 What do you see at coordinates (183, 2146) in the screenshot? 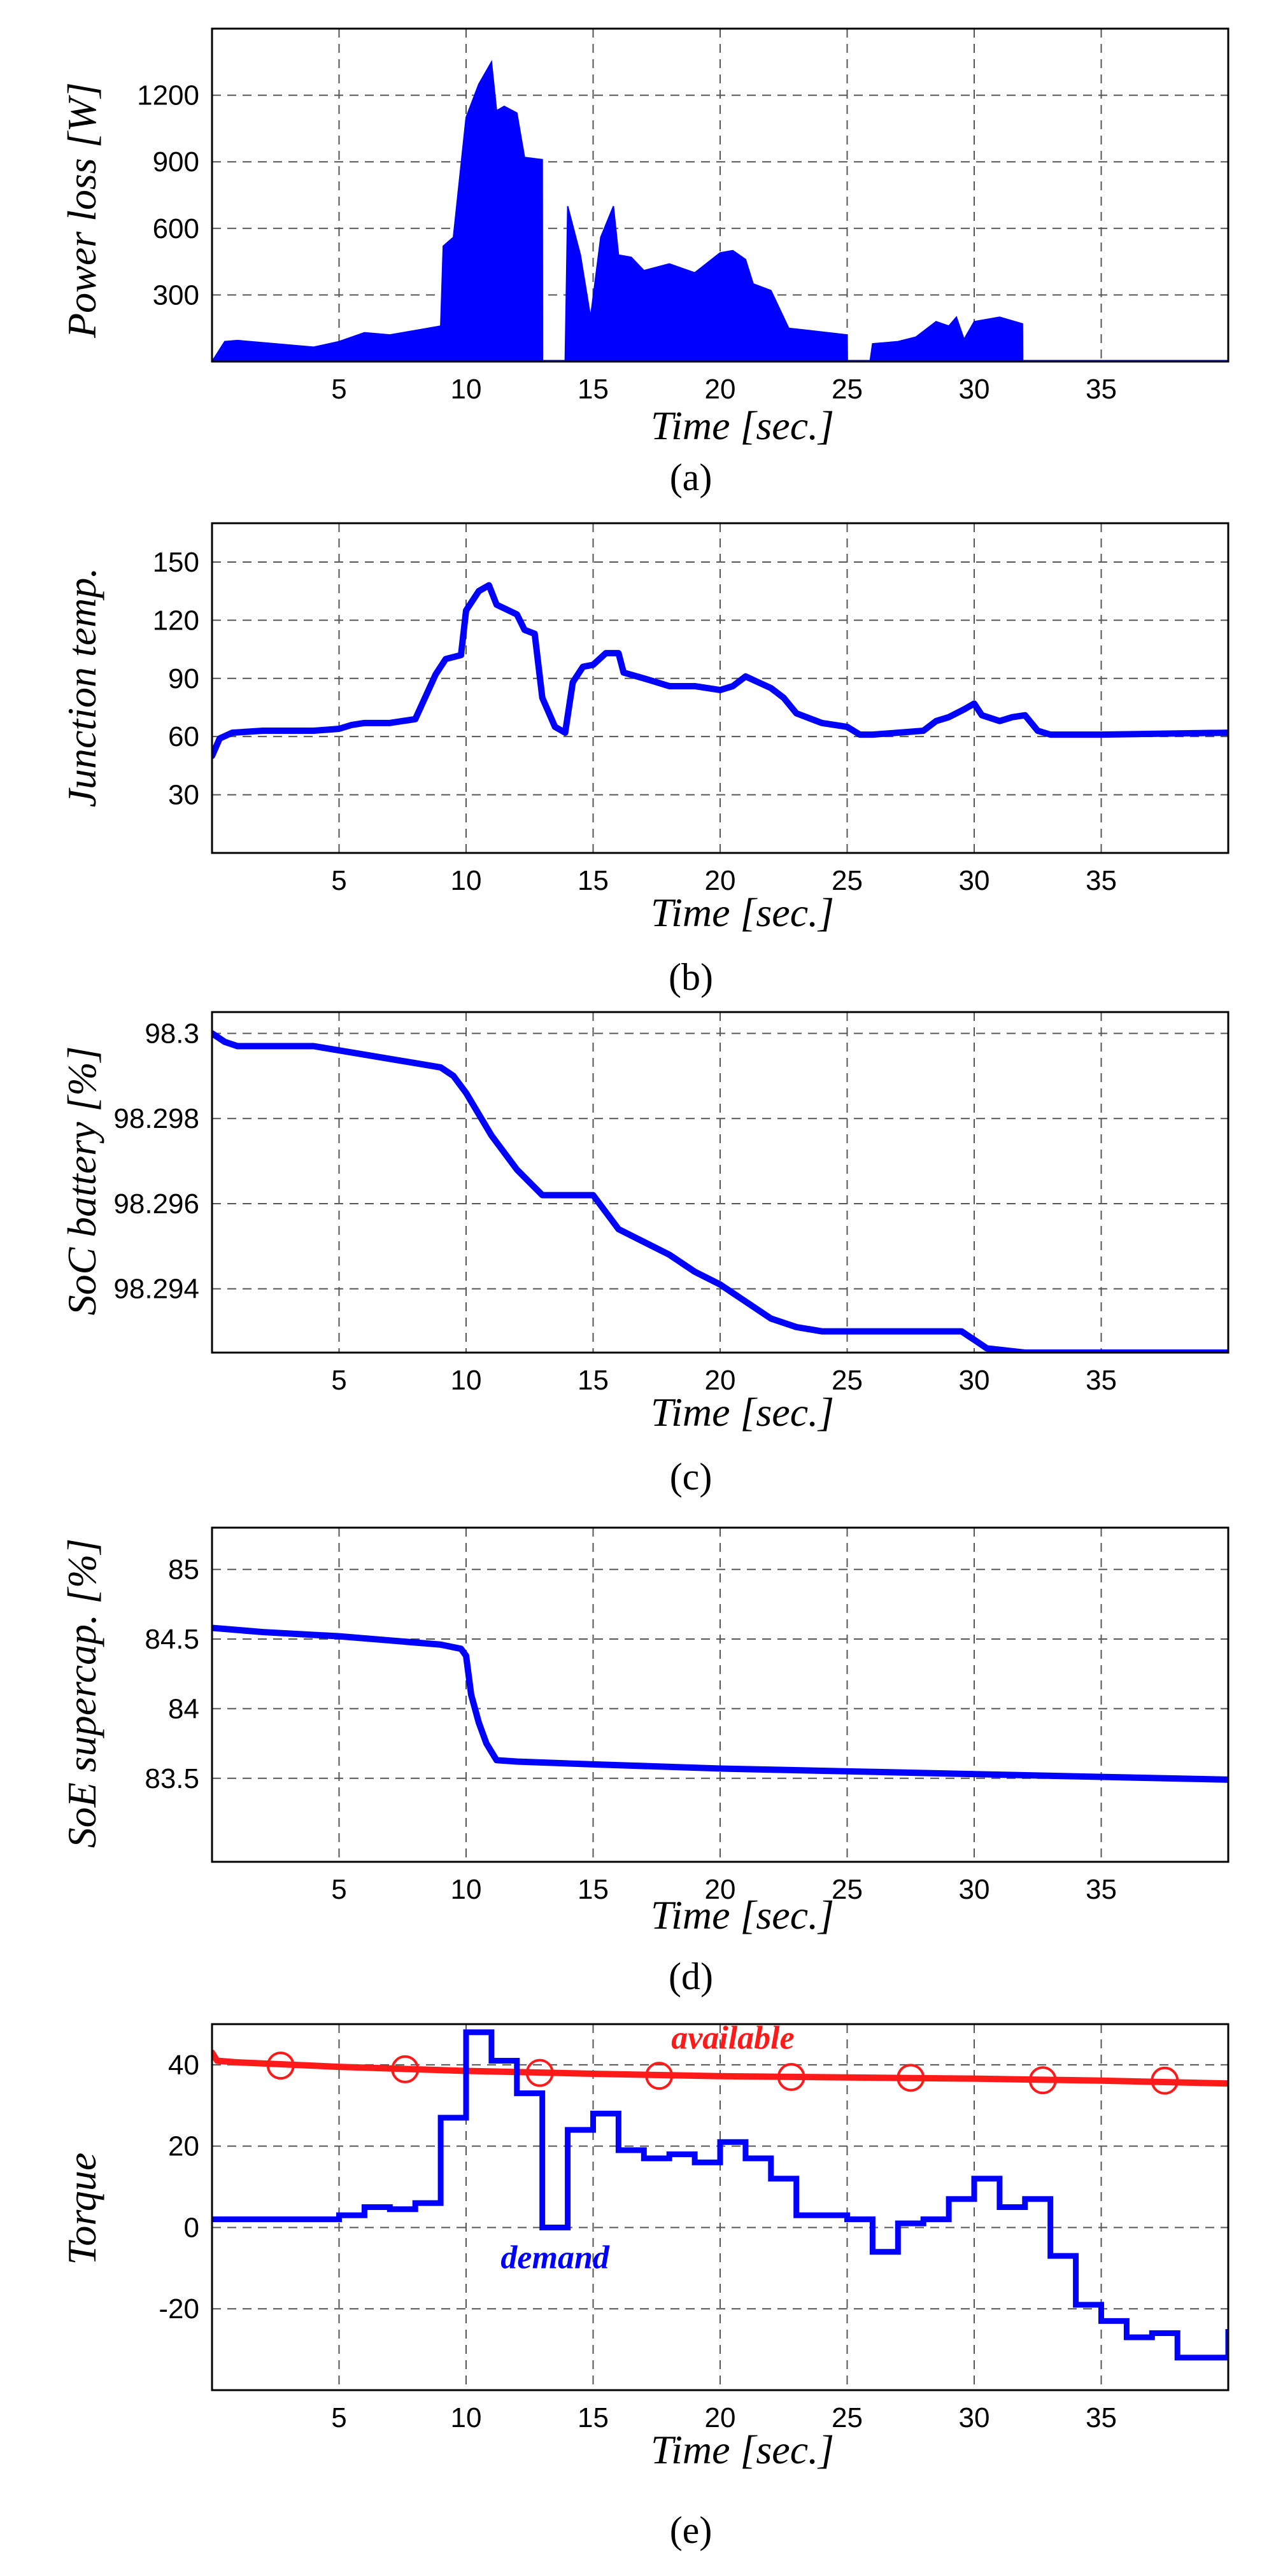
I see `y-tick-label: 20` at bounding box center [183, 2146].